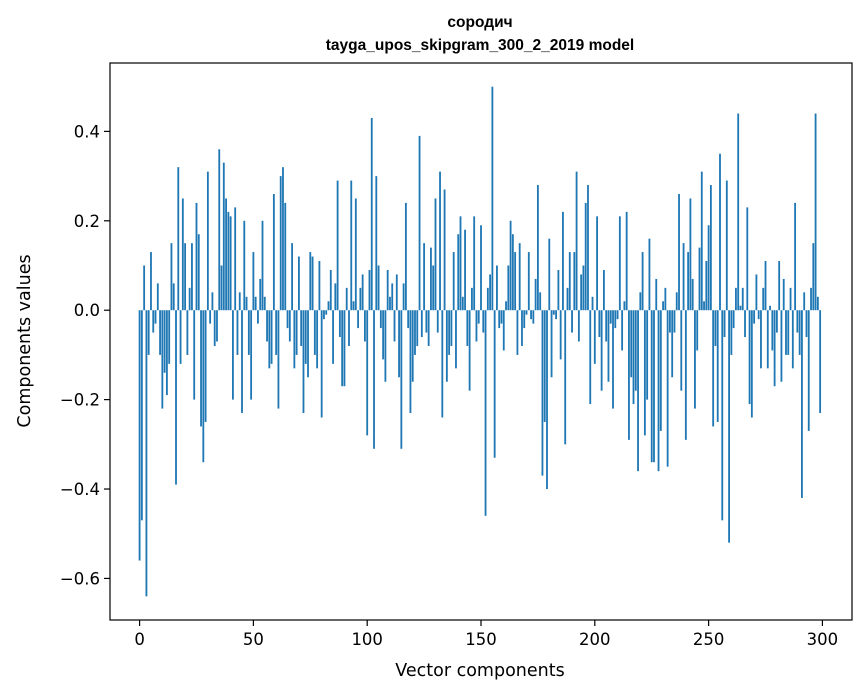 The height and width of the screenshot is (696, 867). Describe the element at coordinates (479, 671) in the screenshot. I see `x-axis-label: Vector components` at that location.